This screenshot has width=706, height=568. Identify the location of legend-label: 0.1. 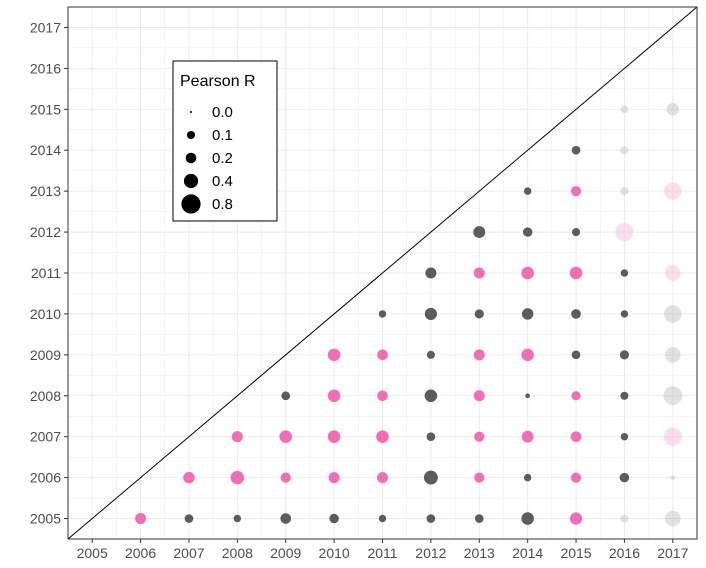
(222, 135).